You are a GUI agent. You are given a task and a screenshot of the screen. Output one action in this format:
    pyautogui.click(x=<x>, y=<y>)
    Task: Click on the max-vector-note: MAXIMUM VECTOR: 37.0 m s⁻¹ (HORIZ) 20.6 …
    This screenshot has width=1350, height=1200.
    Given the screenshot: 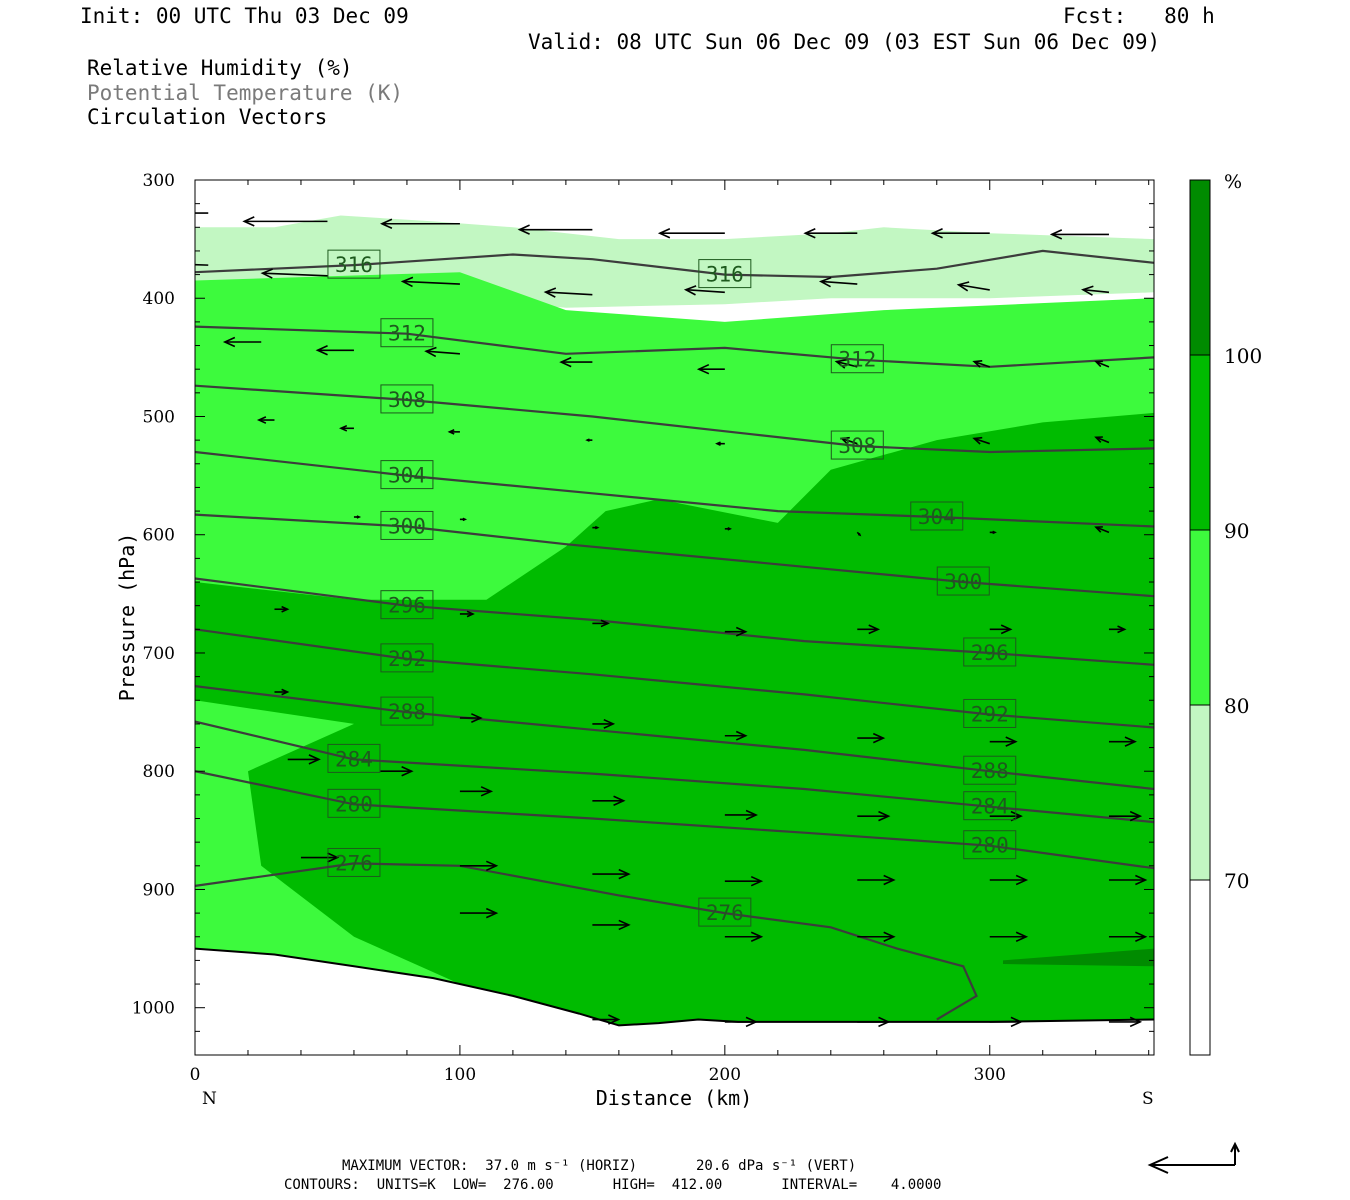 What is the action you would take?
    pyautogui.click(x=599, y=1166)
    